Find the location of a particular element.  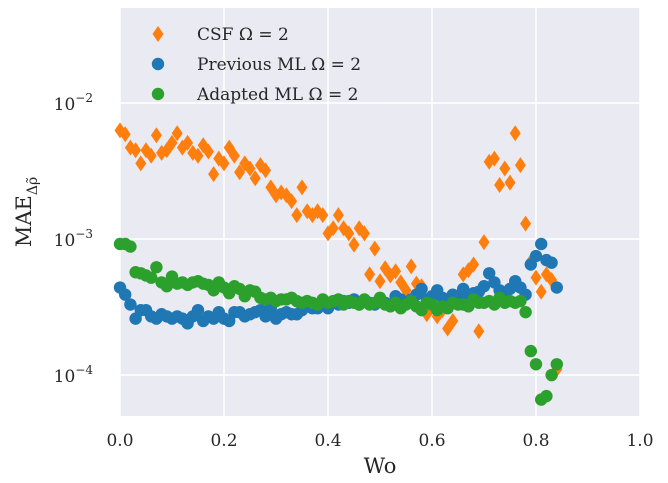

y-ticks: 10−210−310−4 is located at coordinates (74, 239).